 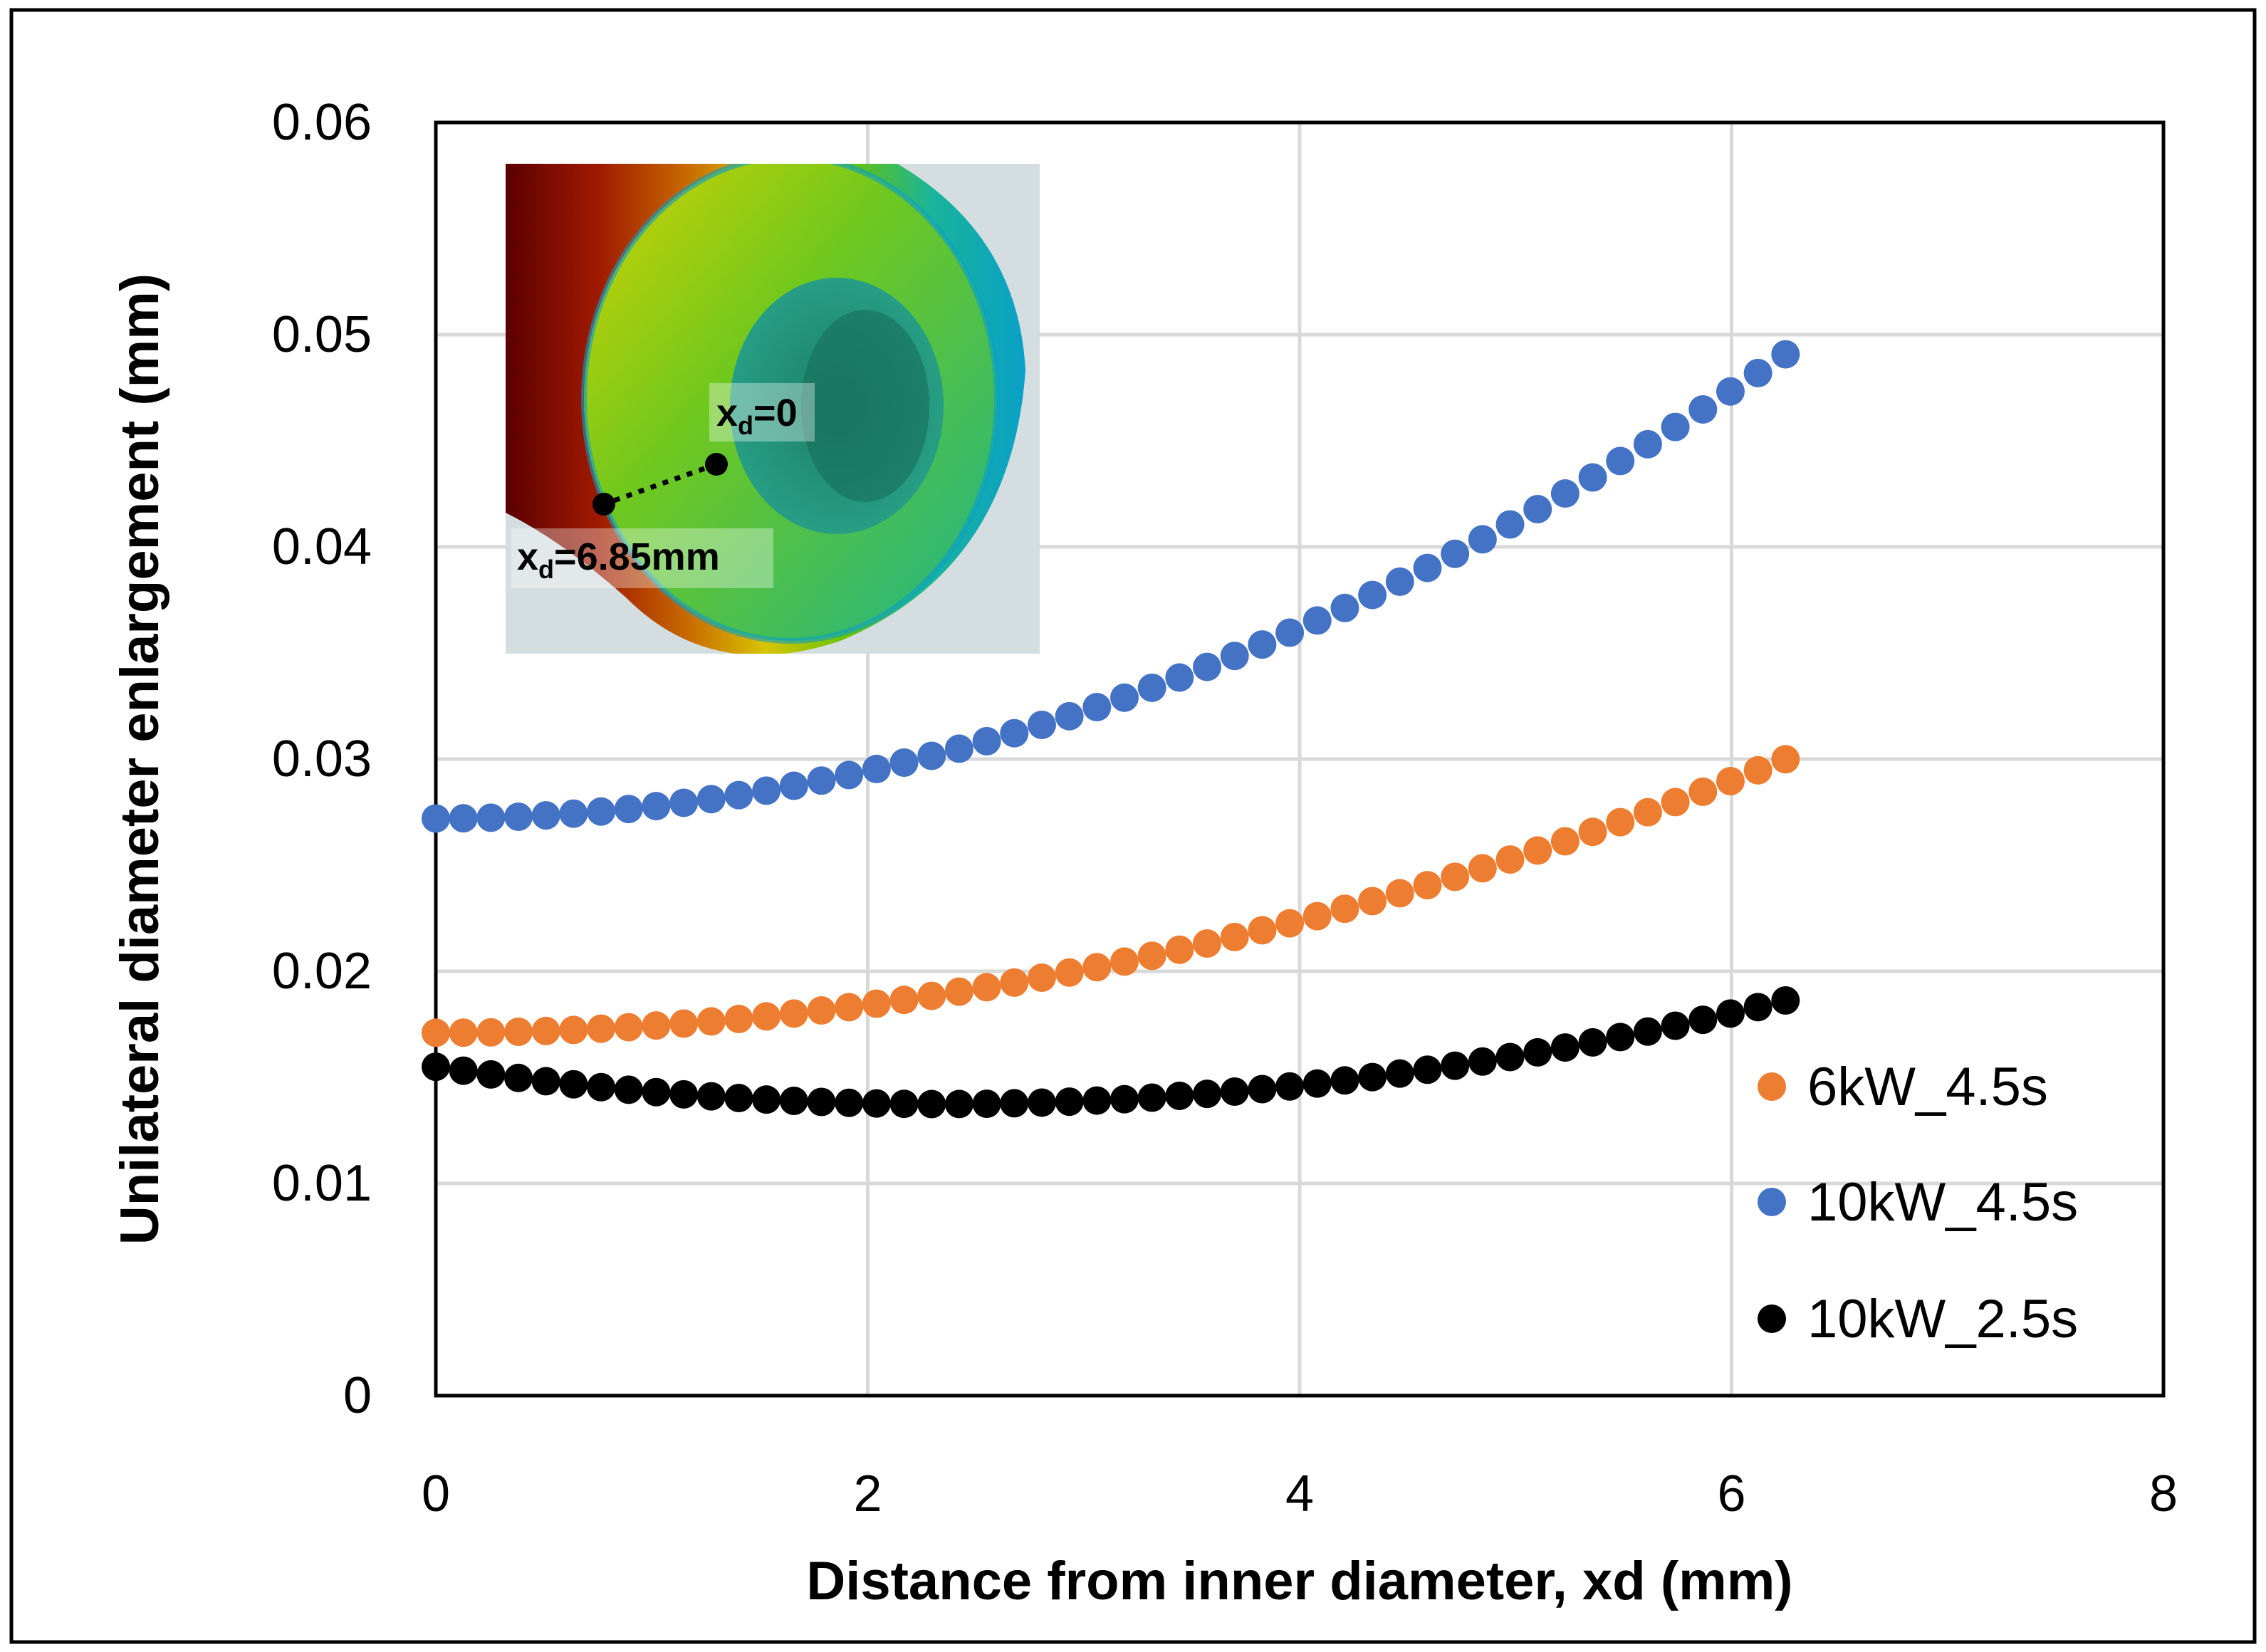 What do you see at coordinates (1928, 1087) in the screenshot?
I see `legend-label: 6kW_4.5s` at bounding box center [1928, 1087].